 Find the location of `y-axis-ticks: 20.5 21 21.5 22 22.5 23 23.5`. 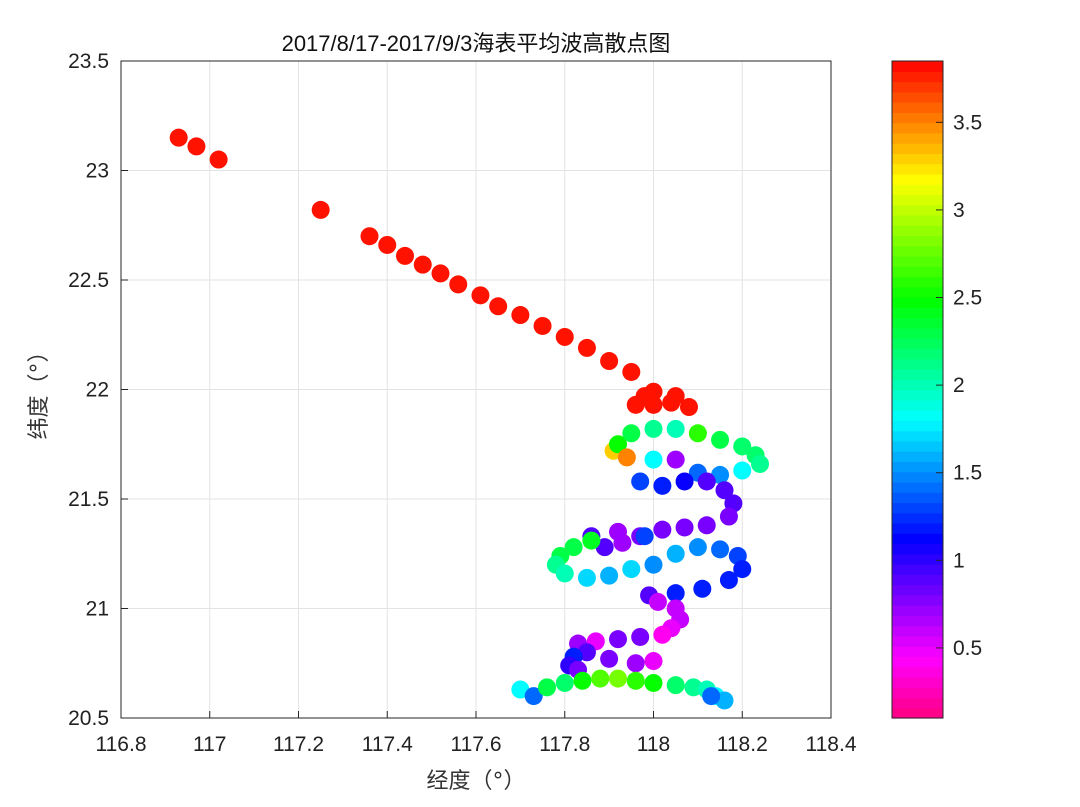

y-axis-ticks: 20.5 21 21.5 22 22.5 23 23.5 is located at coordinates (98, 390).